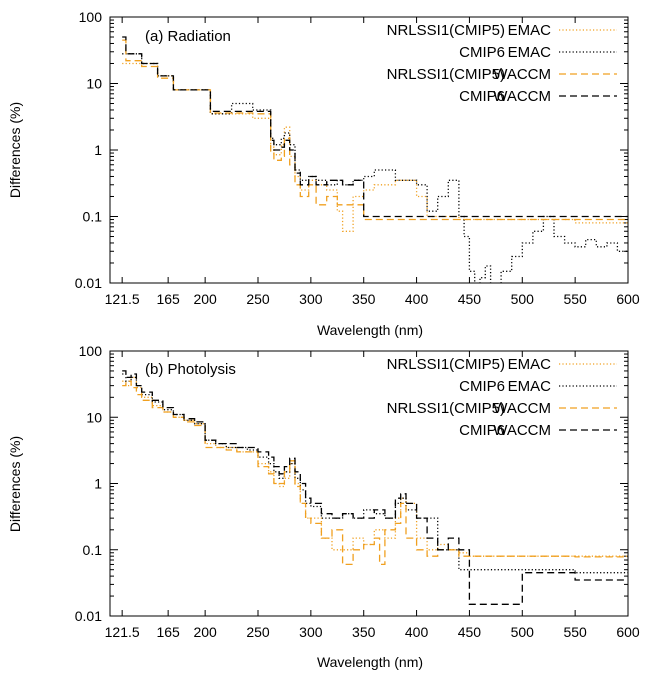 Image resolution: width=648 pixels, height=675 pixels. Describe the element at coordinates (188, 36) in the screenshot. I see `panel-title-radiation: (a) Radiation` at that location.